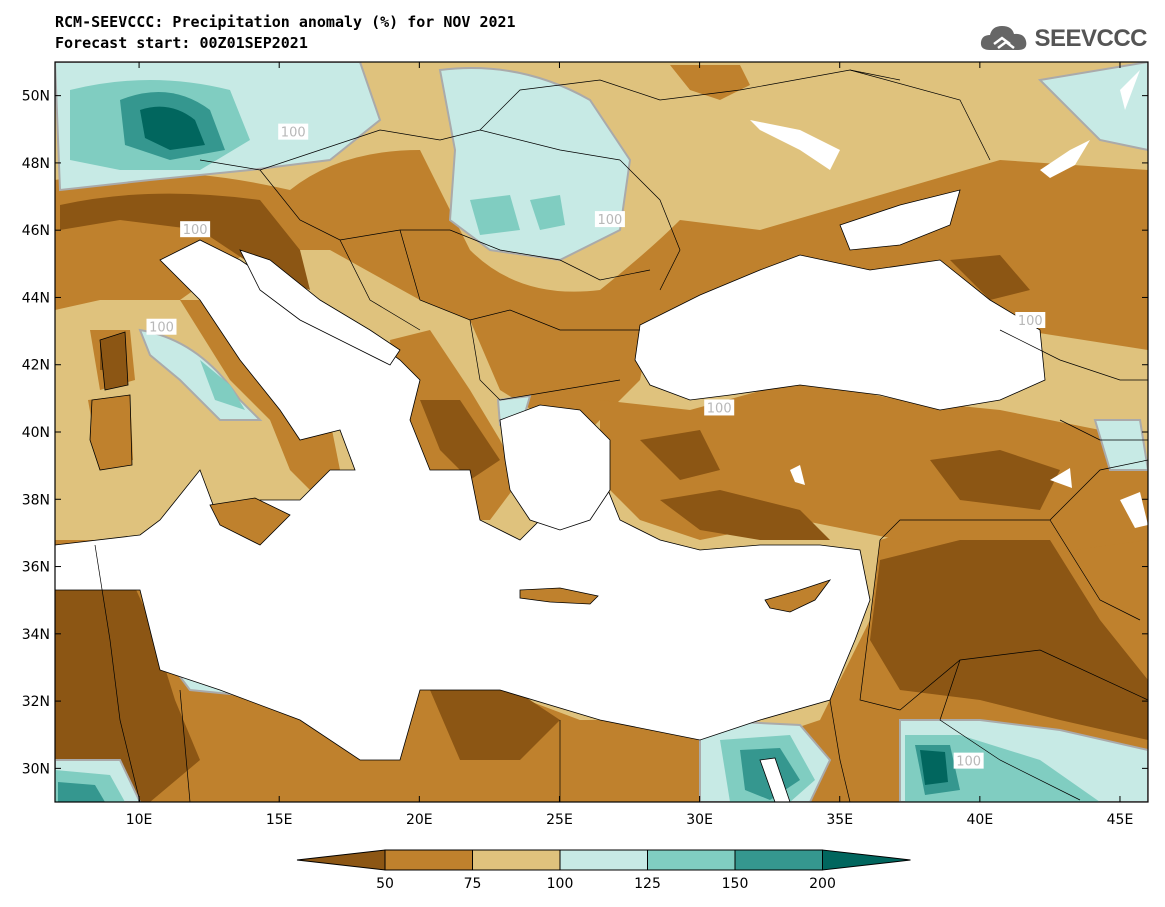 This screenshot has height=907, width=1165. Describe the element at coordinates (1120, 820) in the screenshot. I see `lon-tick-label: 45E` at that location.